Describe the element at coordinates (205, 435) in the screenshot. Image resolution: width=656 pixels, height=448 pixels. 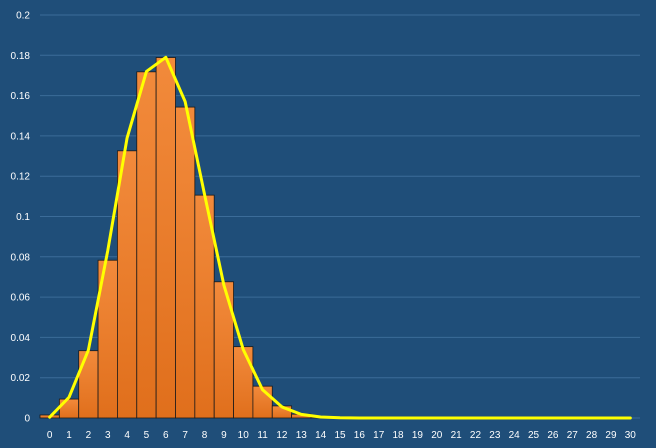
I see `x-tick-label: 8` at that location.